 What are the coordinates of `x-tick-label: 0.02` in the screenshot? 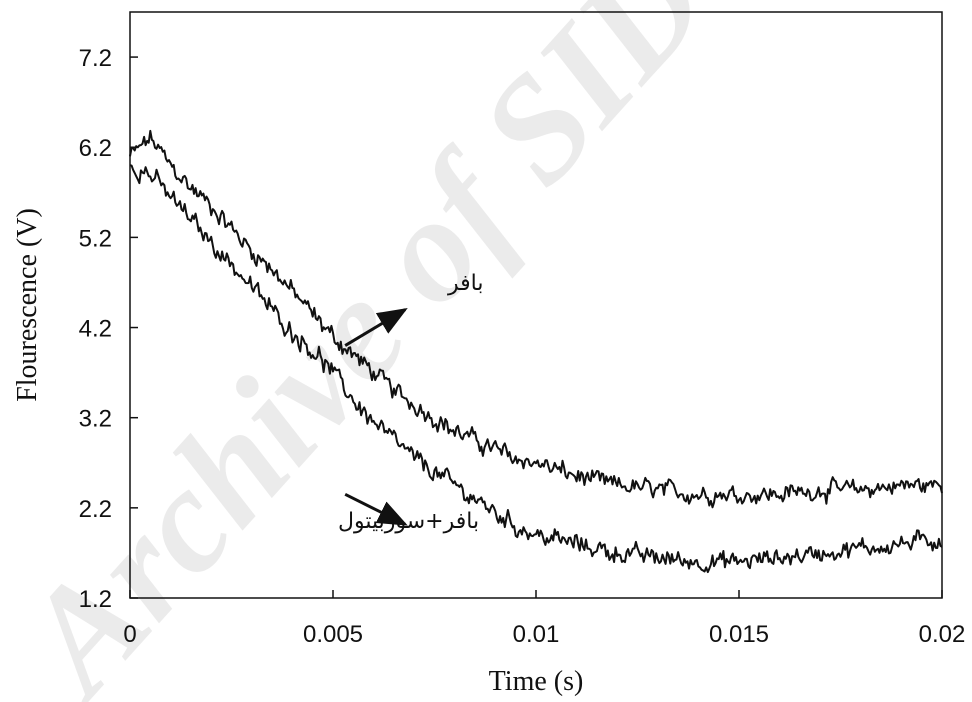 It's located at (942, 634).